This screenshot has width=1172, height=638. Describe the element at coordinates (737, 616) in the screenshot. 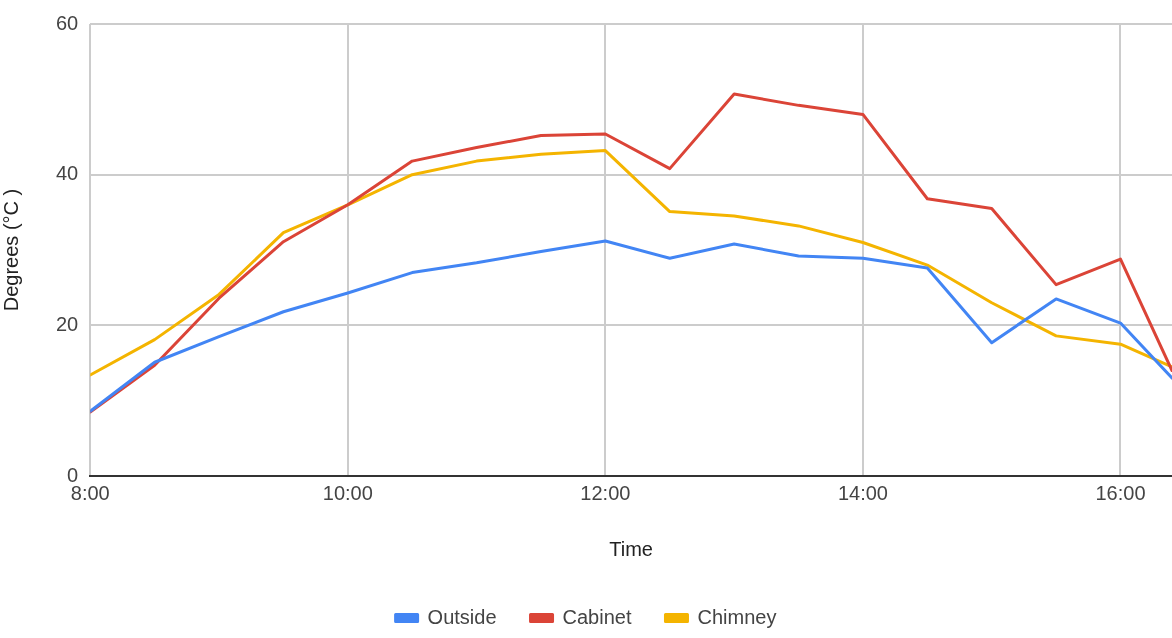

I see `legend-label: Chimney` at that location.